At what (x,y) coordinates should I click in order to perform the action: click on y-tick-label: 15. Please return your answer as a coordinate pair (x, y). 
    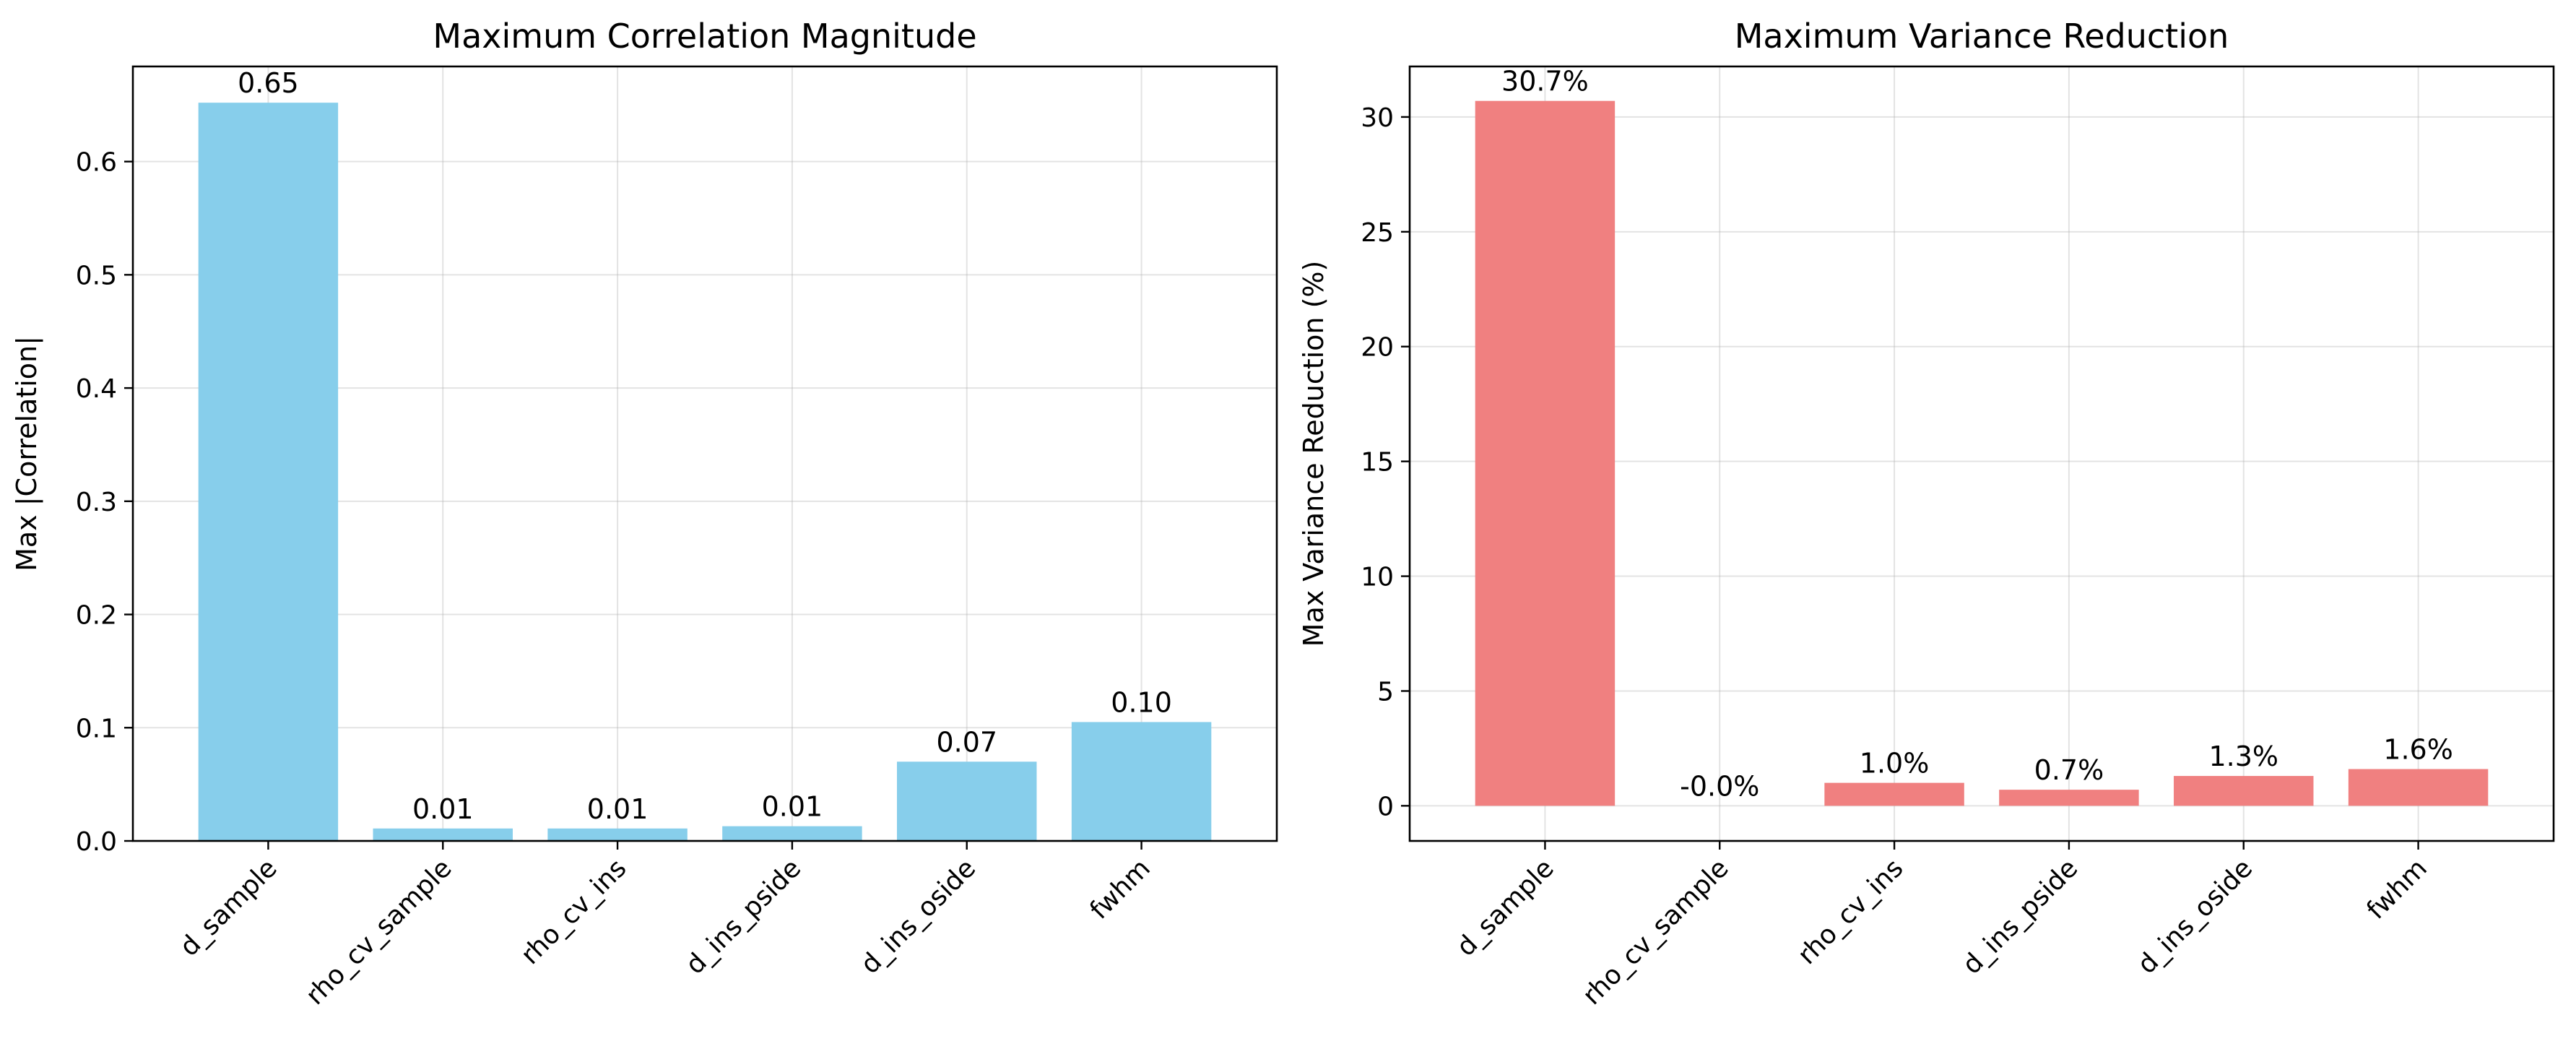
    Looking at the image, I should click on (1377, 463).